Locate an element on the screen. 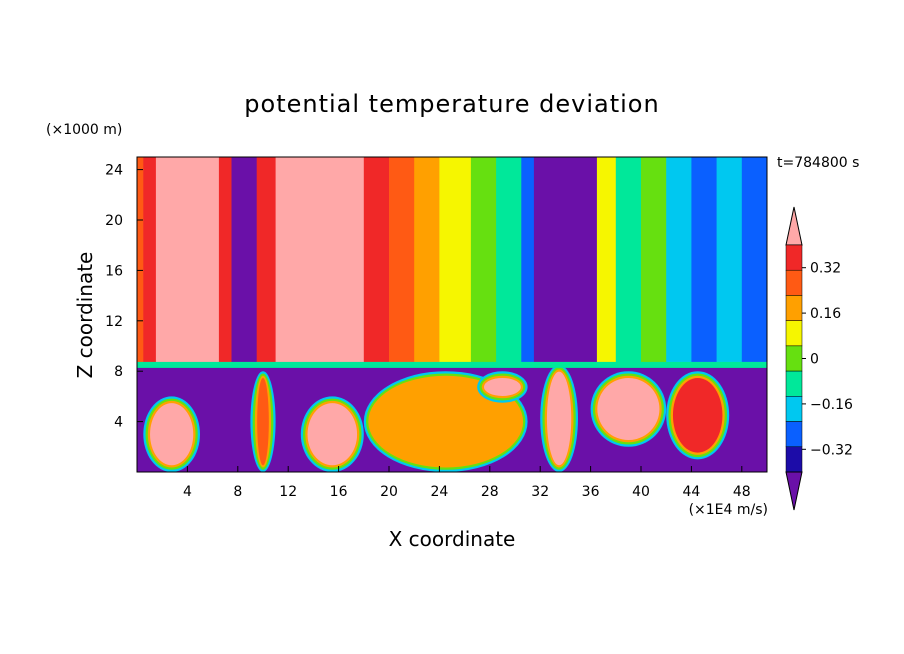 The width and height of the screenshot is (904, 654). y-tick-label-5: 24 is located at coordinates (114, 171).